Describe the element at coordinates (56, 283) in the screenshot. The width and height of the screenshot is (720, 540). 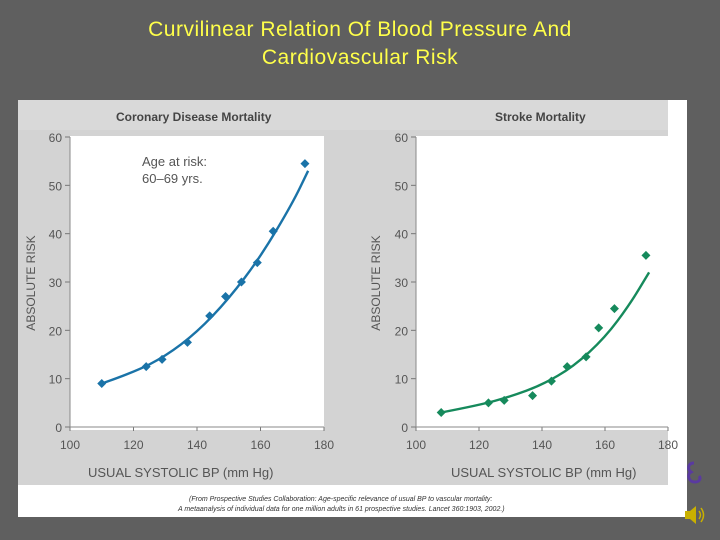
I see `coronary-y-tick-label: 30` at that location.